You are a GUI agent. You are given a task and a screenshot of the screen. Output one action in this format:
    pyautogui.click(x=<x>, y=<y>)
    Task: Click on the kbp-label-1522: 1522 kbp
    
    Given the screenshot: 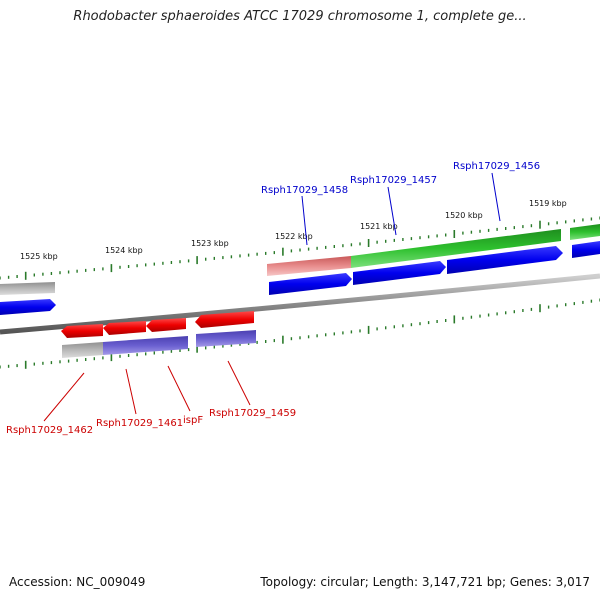 What is the action you would take?
    pyautogui.click(x=294, y=236)
    